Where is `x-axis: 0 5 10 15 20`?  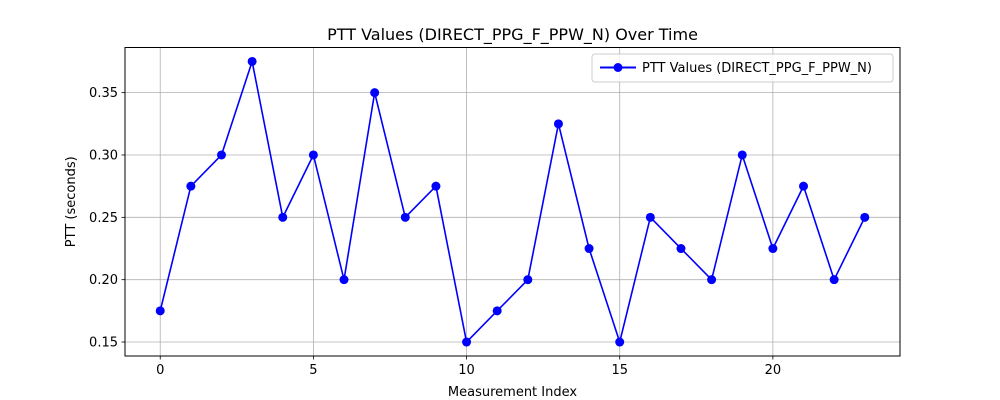
x-axis: 0 5 10 15 20 is located at coordinates (468, 367).